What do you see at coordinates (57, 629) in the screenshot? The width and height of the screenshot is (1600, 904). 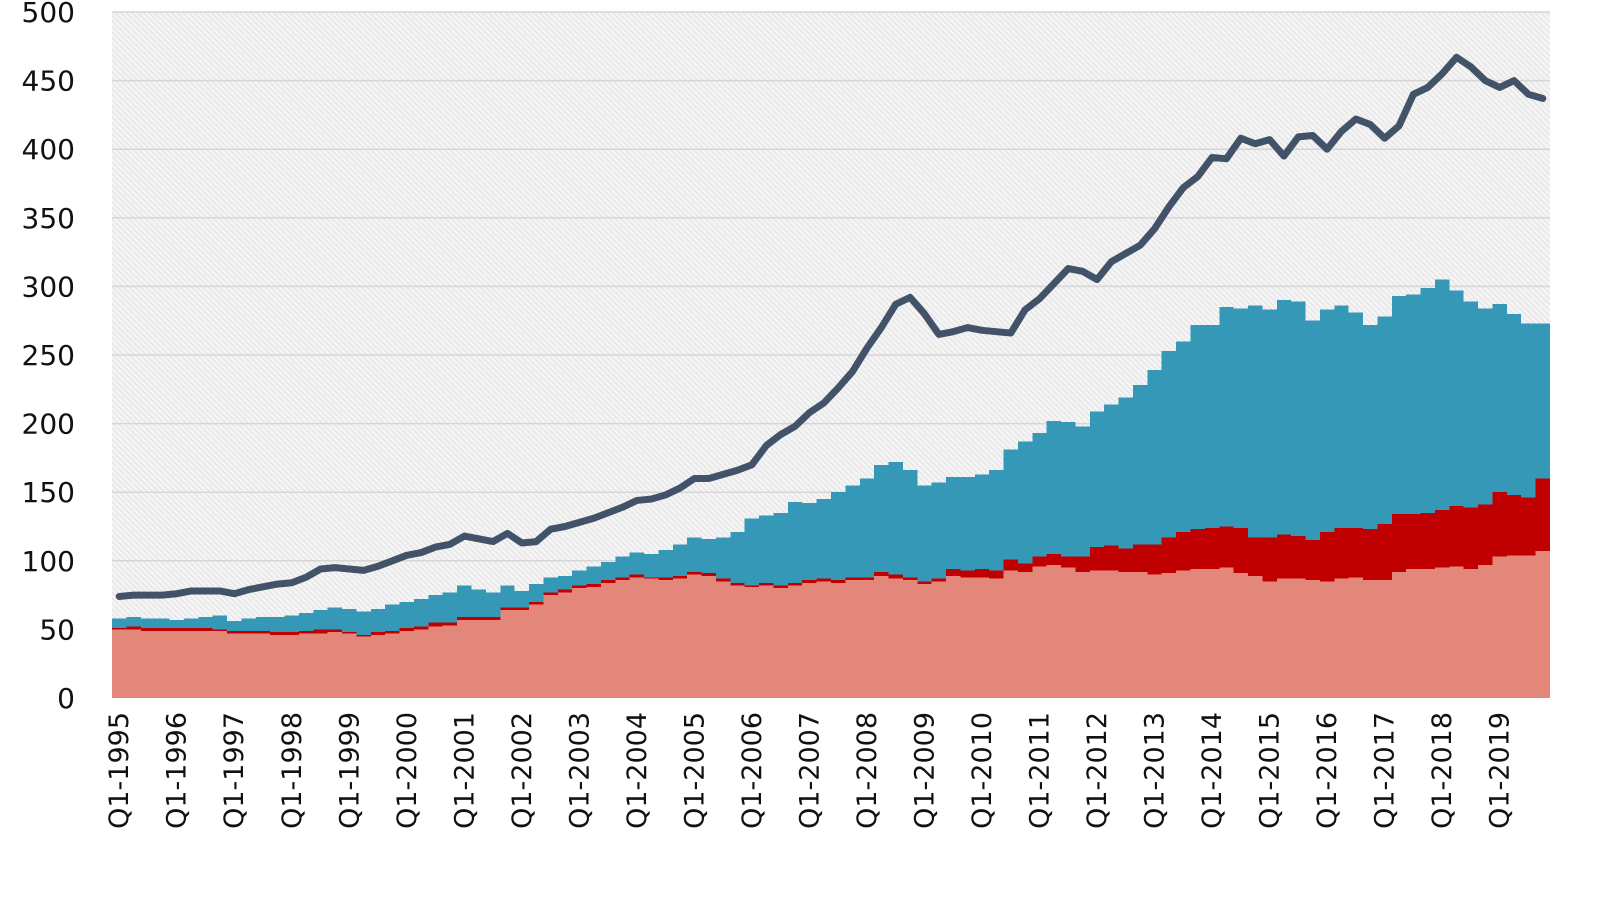 I see `y-tick-label: 50` at bounding box center [57, 629].